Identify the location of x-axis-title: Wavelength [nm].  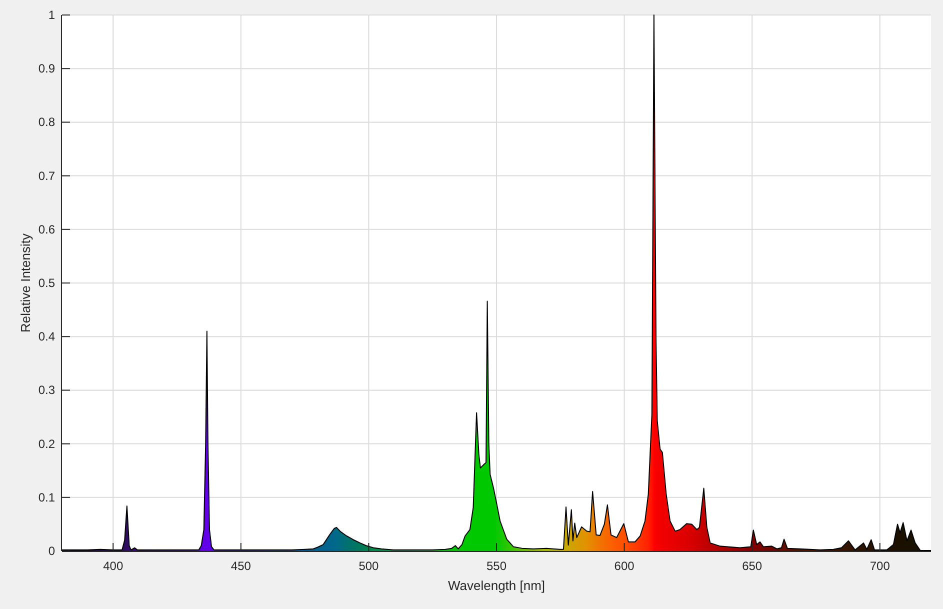
(497, 585).